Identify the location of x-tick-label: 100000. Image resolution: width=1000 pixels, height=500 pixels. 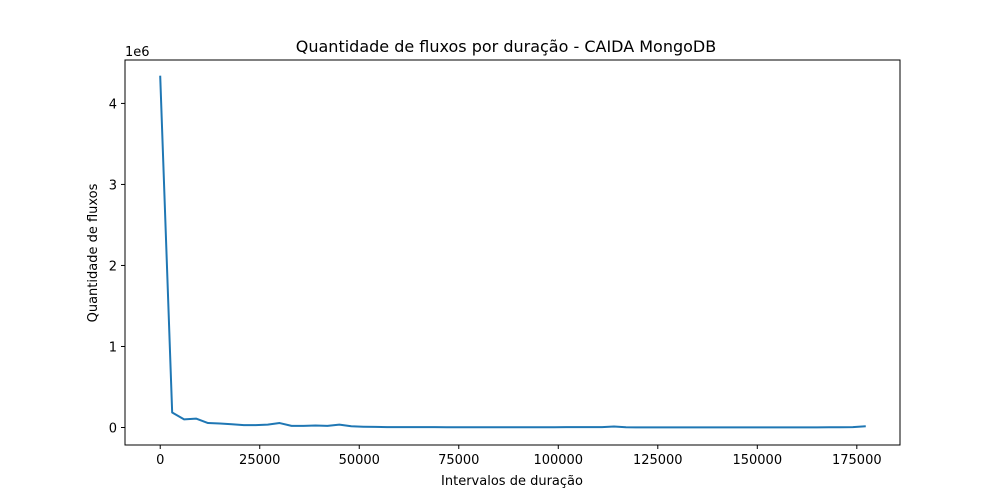
(558, 460).